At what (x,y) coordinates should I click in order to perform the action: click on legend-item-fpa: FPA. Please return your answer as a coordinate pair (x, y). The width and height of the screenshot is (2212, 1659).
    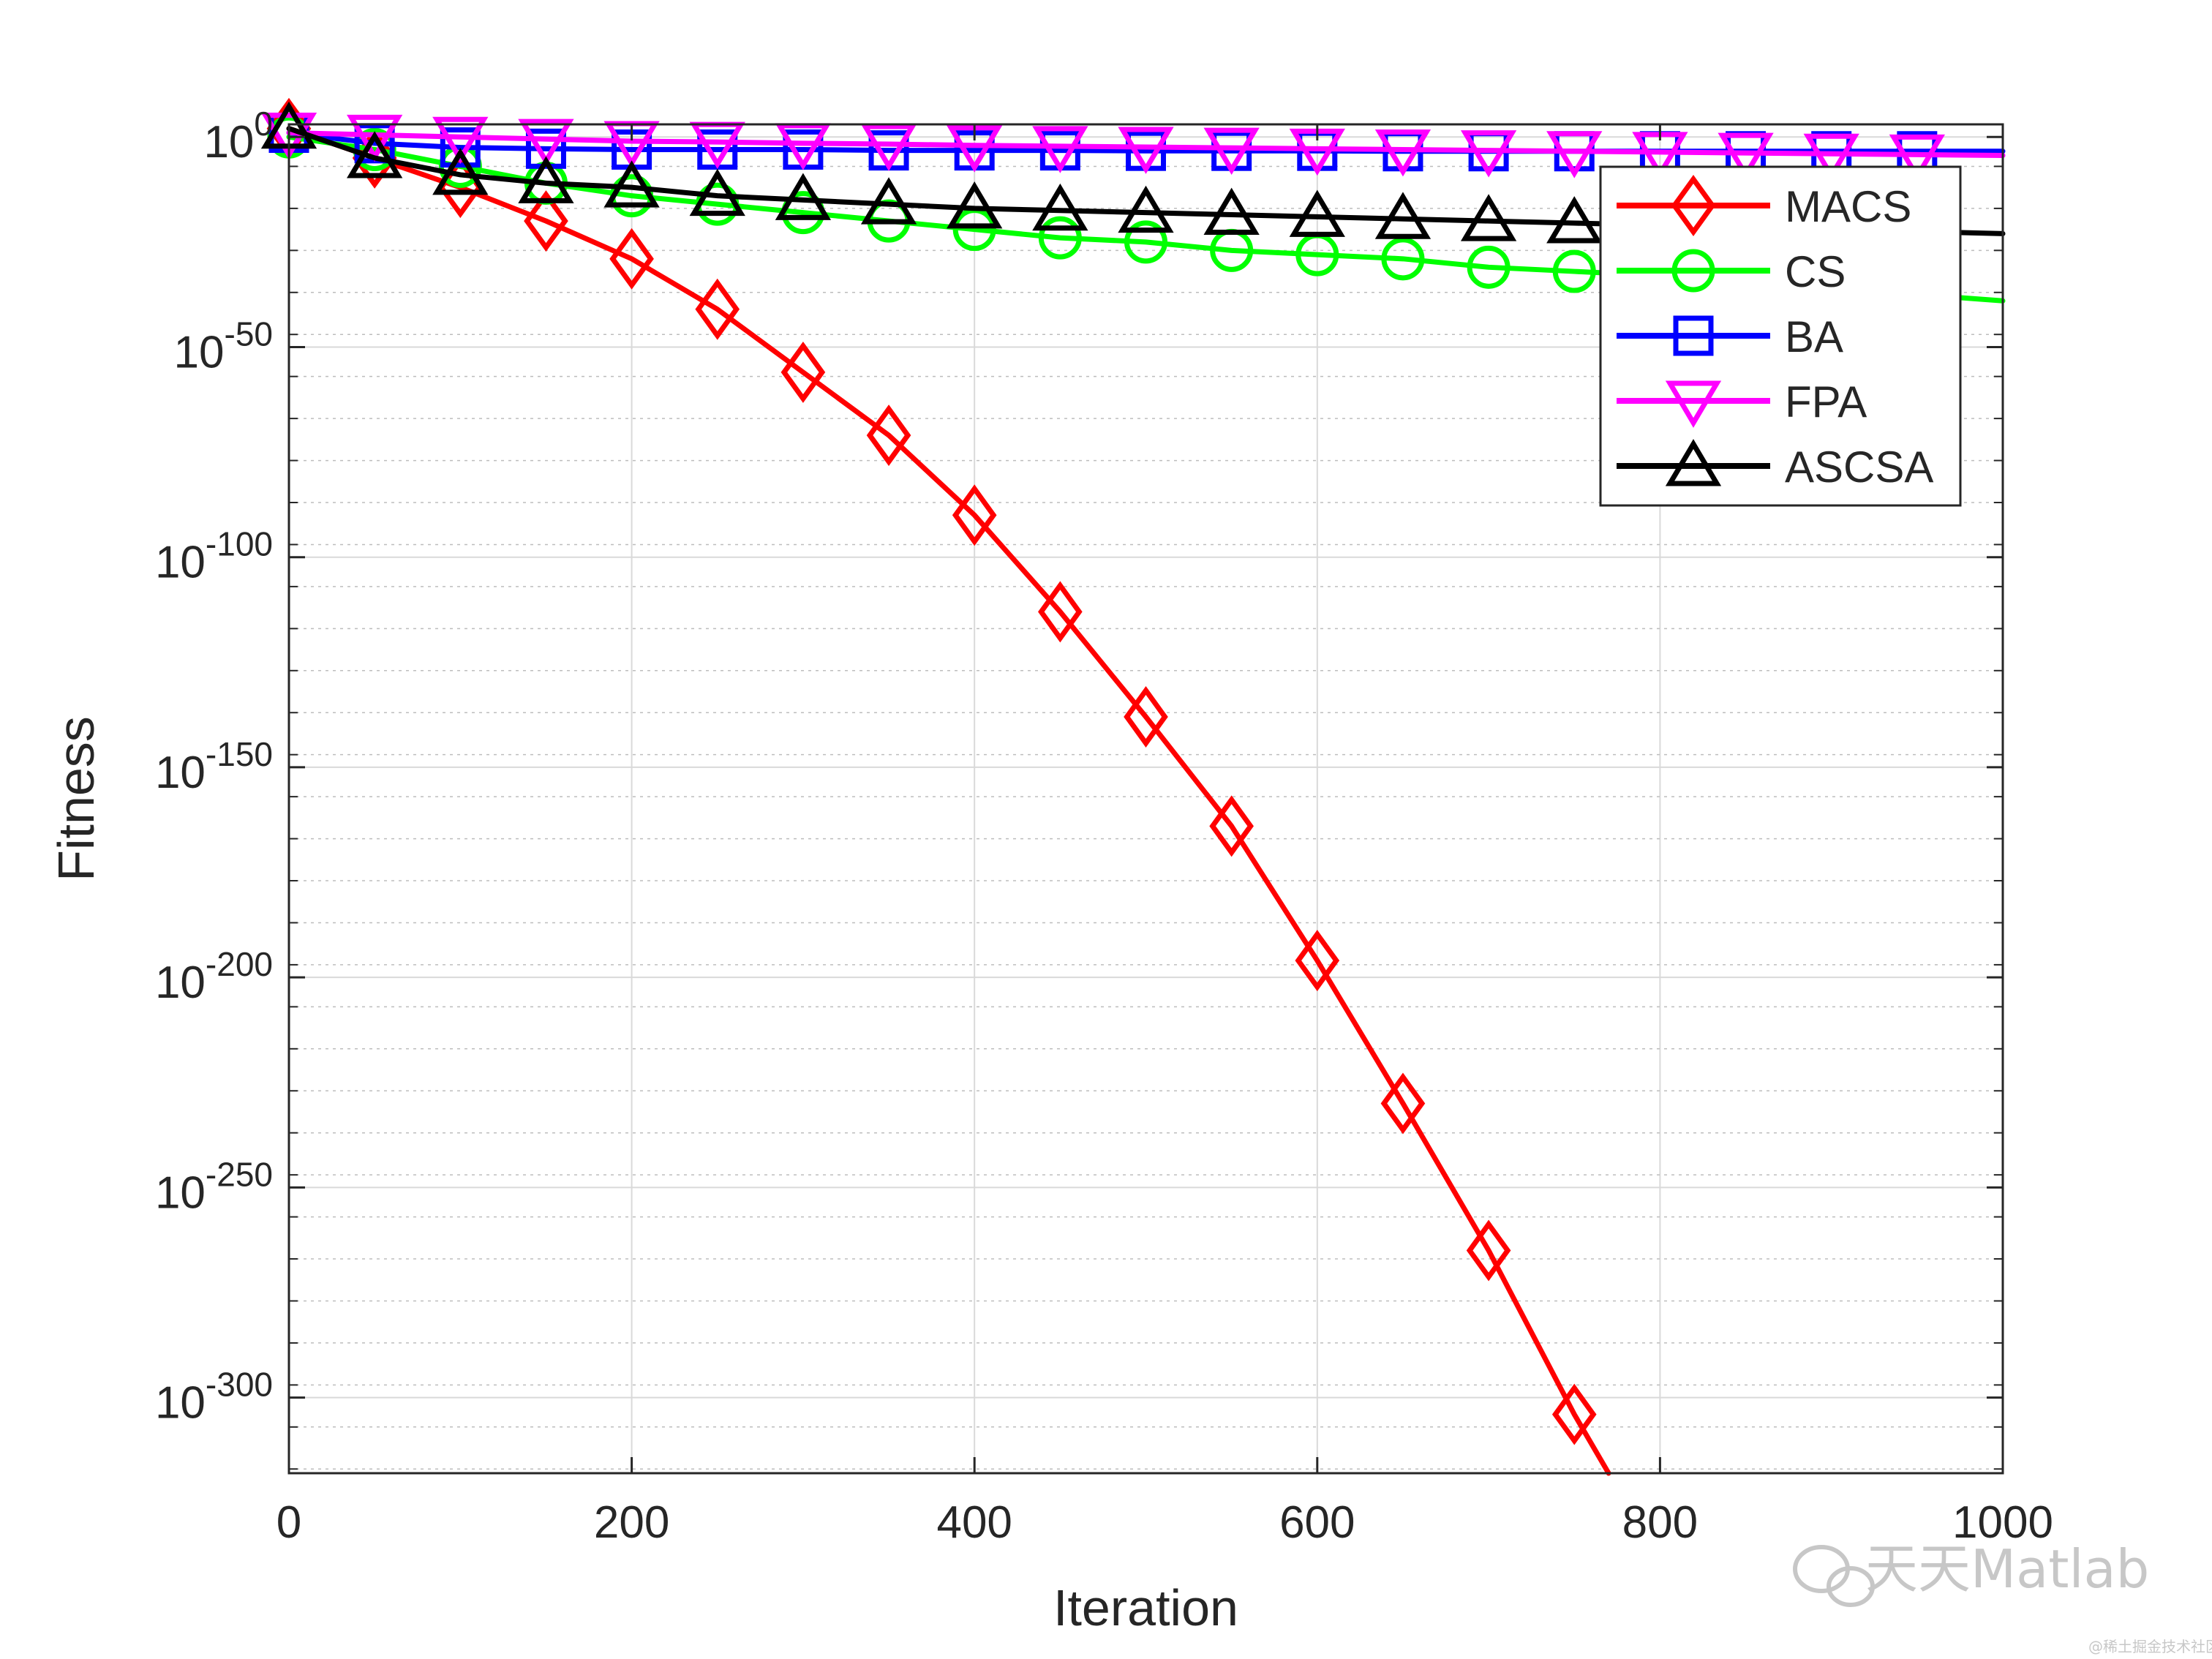
    Looking at the image, I should click on (1742, 402).